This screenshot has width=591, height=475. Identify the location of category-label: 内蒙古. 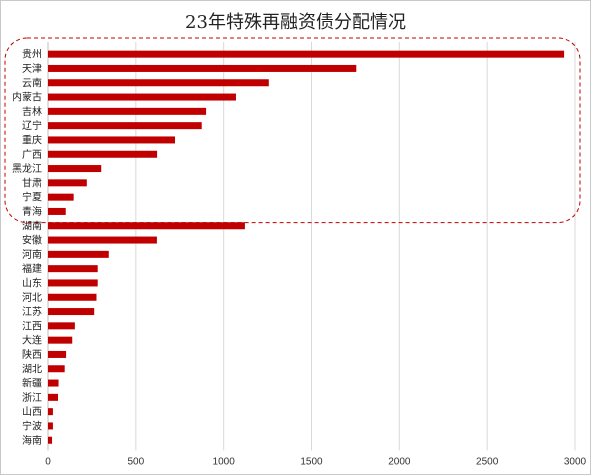
(27, 97).